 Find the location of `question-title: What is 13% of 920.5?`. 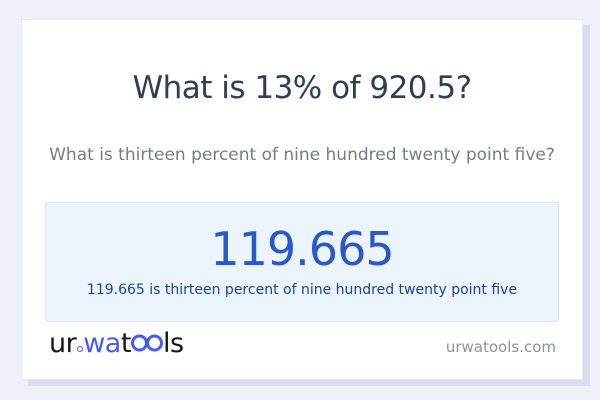

question-title: What is 13% of 920.5? is located at coordinates (302, 88).